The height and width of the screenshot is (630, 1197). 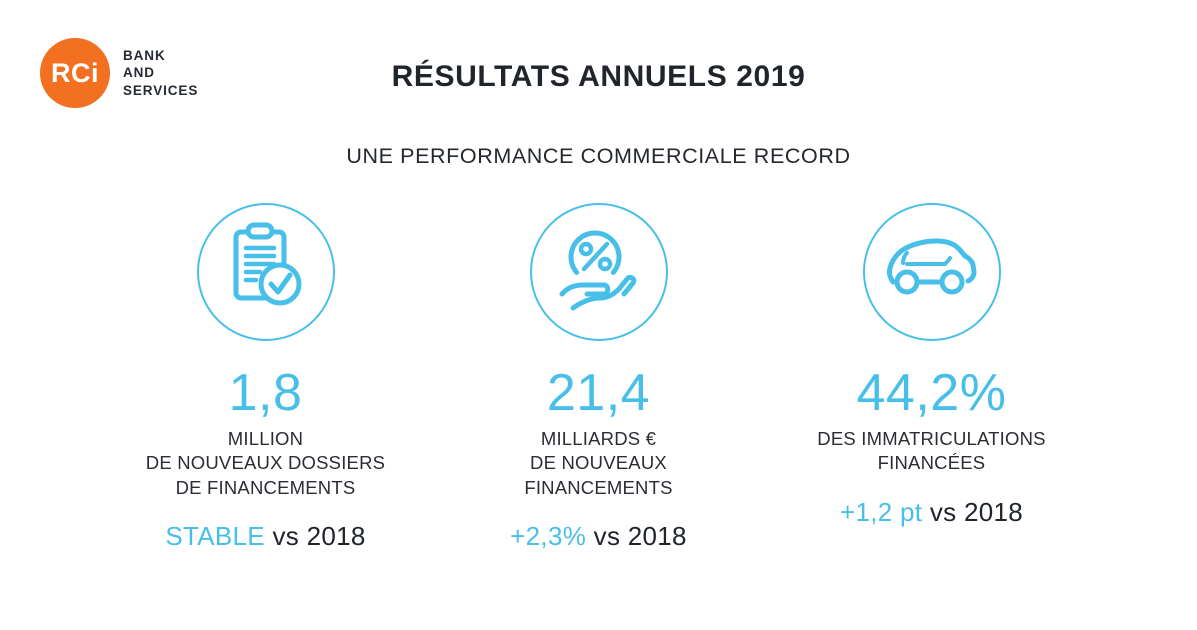 What do you see at coordinates (599, 272) in the screenshot?
I see `hand-percent-icon` at bounding box center [599, 272].